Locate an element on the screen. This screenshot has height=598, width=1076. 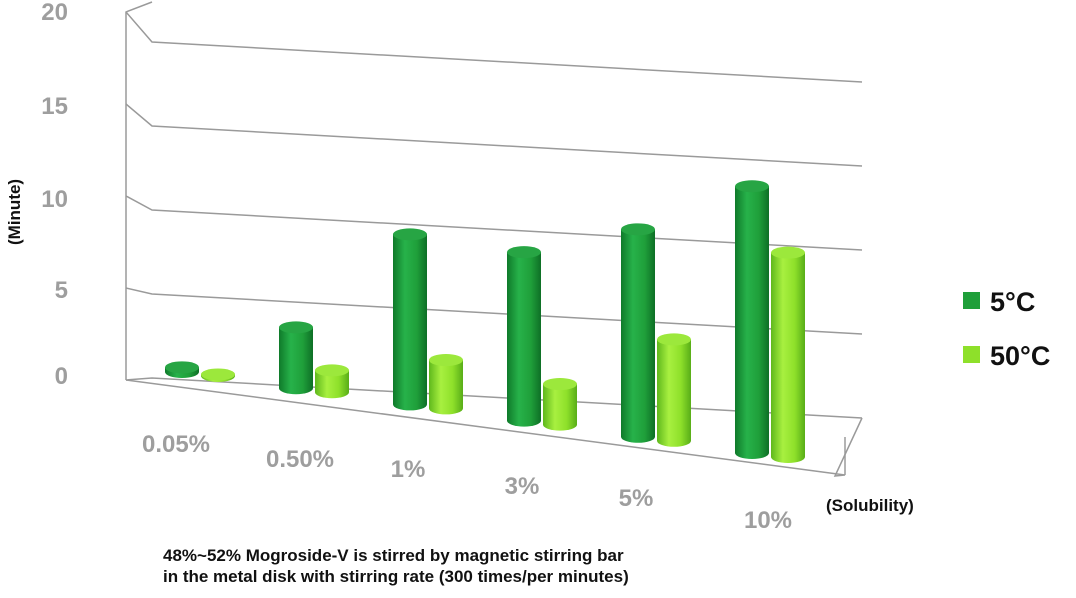
x-category-label: 0.05% is located at coordinates (176, 444).